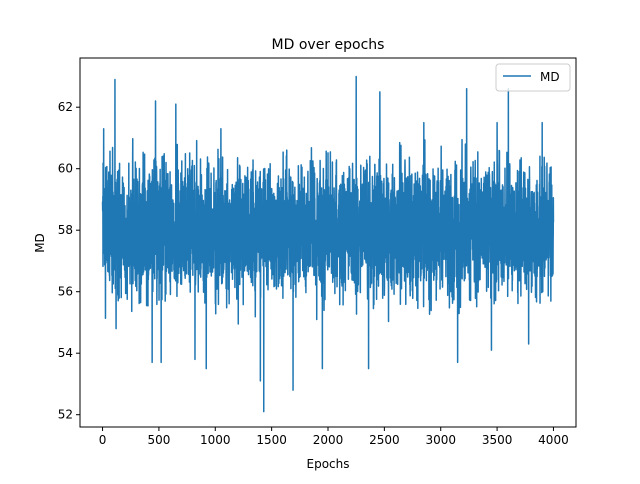 Image resolution: width=640 pixels, height=484 pixels. Describe the element at coordinates (40, 243) in the screenshot. I see `y-axis-label: MD` at that location.